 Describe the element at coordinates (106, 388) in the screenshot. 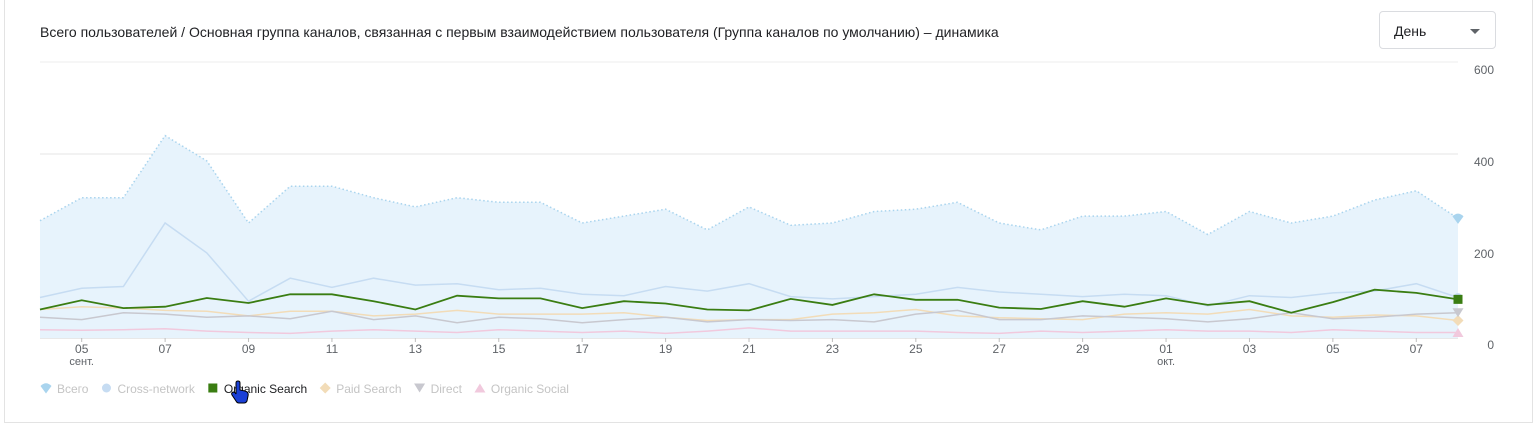

I see `legend-marker-cross-network` at that location.